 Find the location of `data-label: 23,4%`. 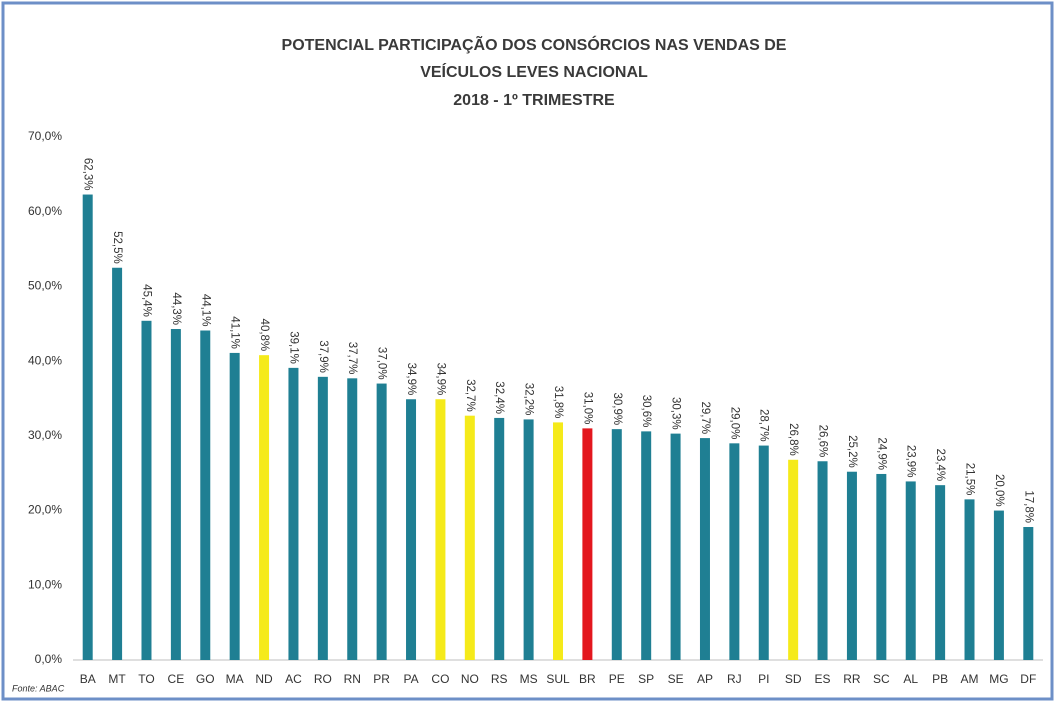

data-label: 23,4% is located at coordinates (940, 465).